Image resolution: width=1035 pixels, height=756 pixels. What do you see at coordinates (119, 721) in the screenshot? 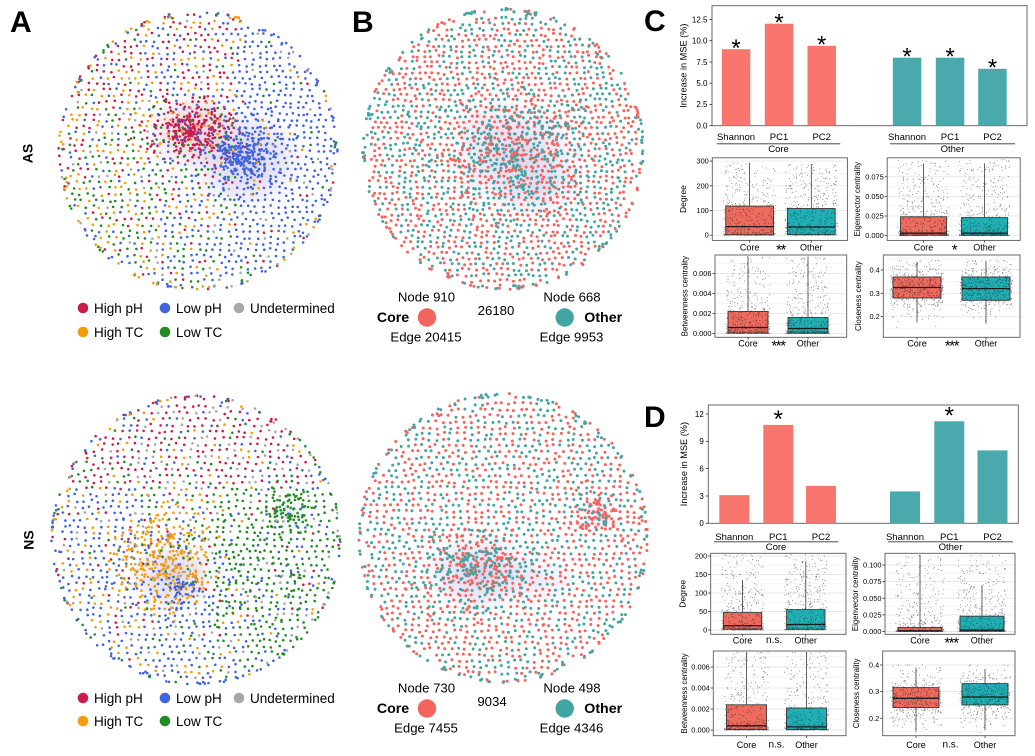
I see `svg-text: High TC` at bounding box center [119, 721].